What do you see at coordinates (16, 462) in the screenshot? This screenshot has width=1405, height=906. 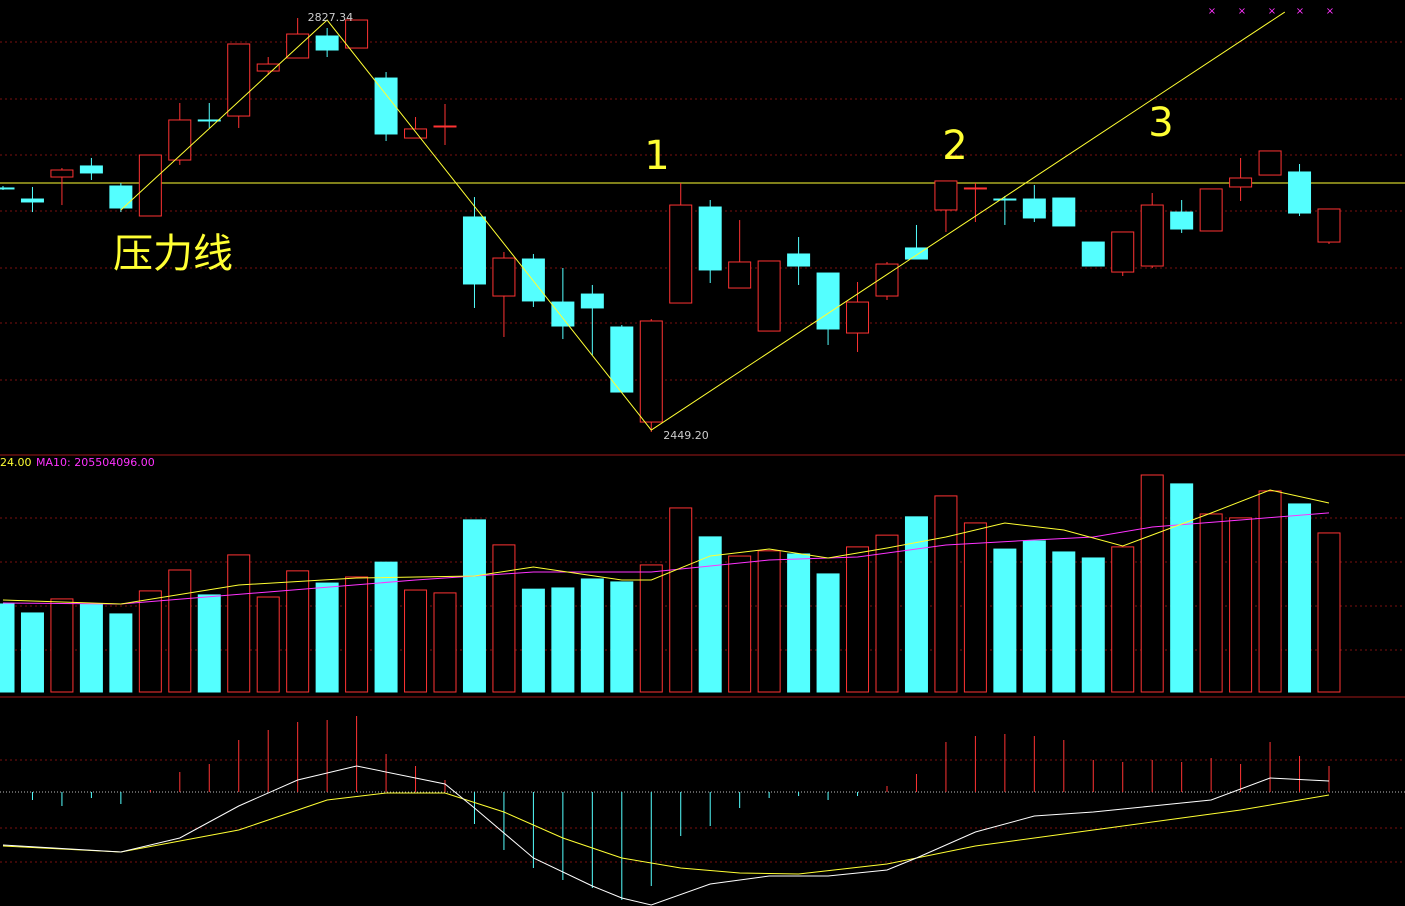 I see `ma5-label: 24.00` at bounding box center [16, 462].